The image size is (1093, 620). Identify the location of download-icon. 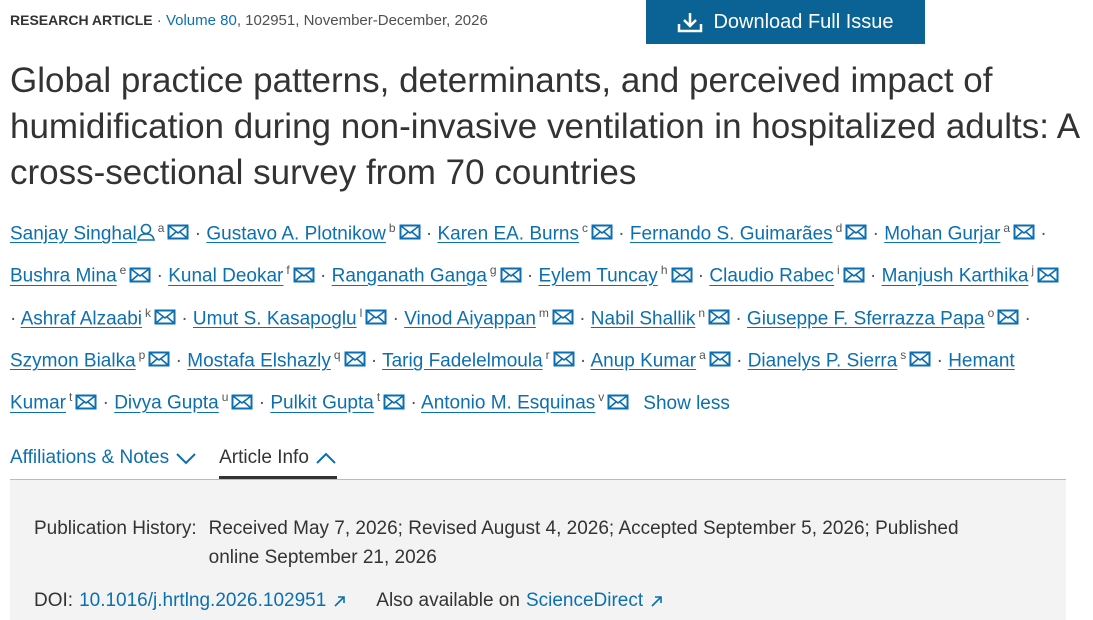
(690, 23).